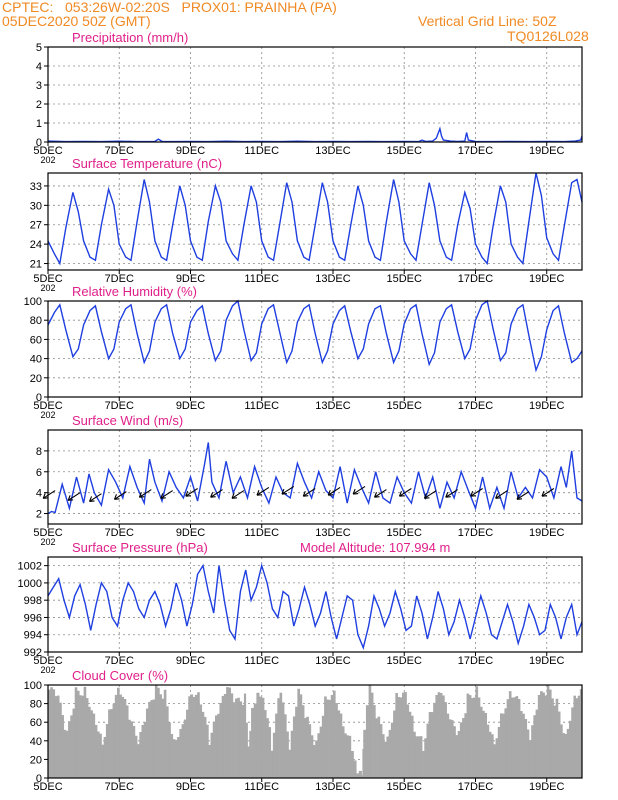  Describe the element at coordinates (134, 291) in the screenshot. I see `humidity-title: Relative Humidity (%)` at that location.